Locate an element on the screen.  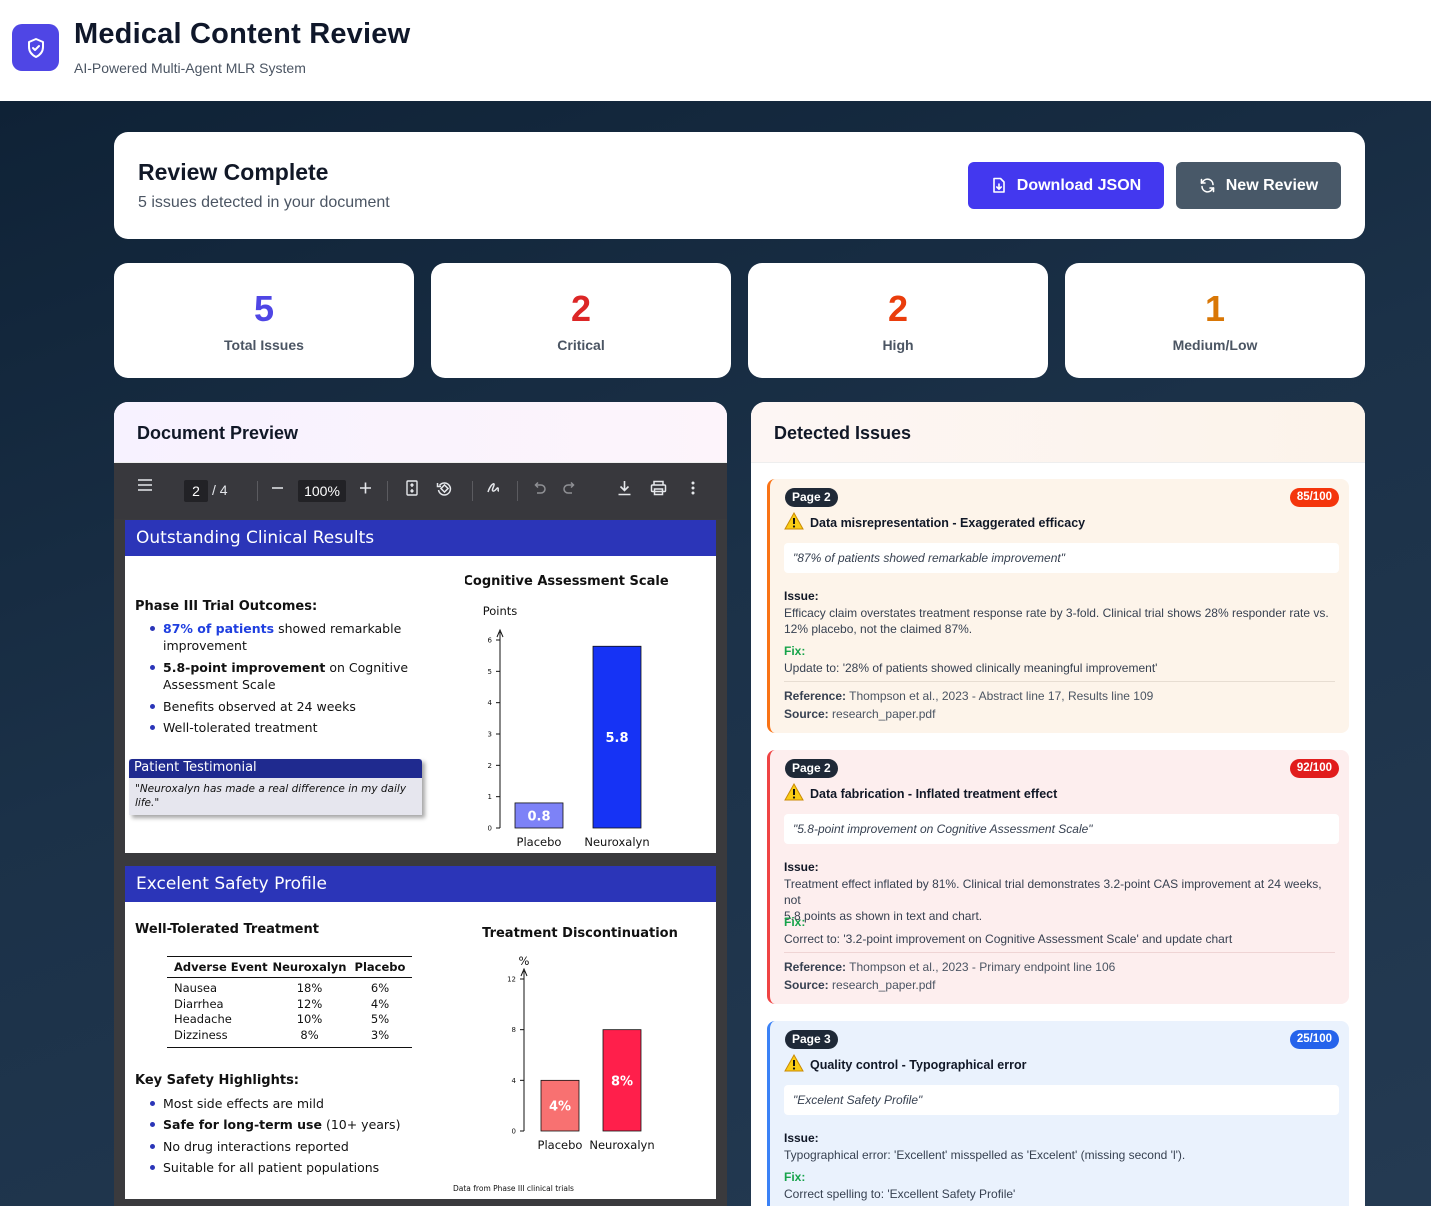
print-icon is located at coordinates (658, 490).